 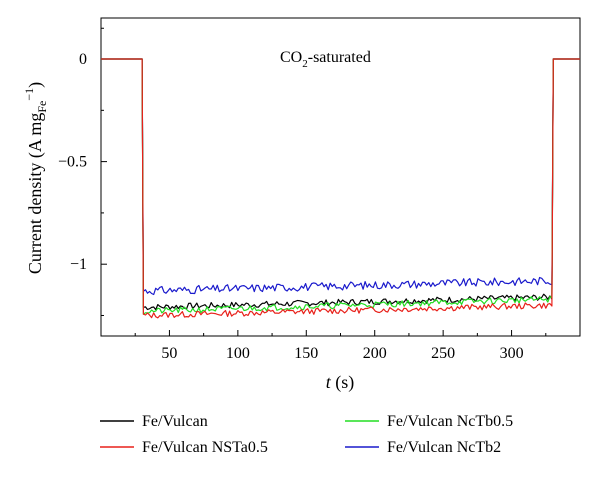 I want to click on y-tick-label: −1, so click(x=78, y=264).